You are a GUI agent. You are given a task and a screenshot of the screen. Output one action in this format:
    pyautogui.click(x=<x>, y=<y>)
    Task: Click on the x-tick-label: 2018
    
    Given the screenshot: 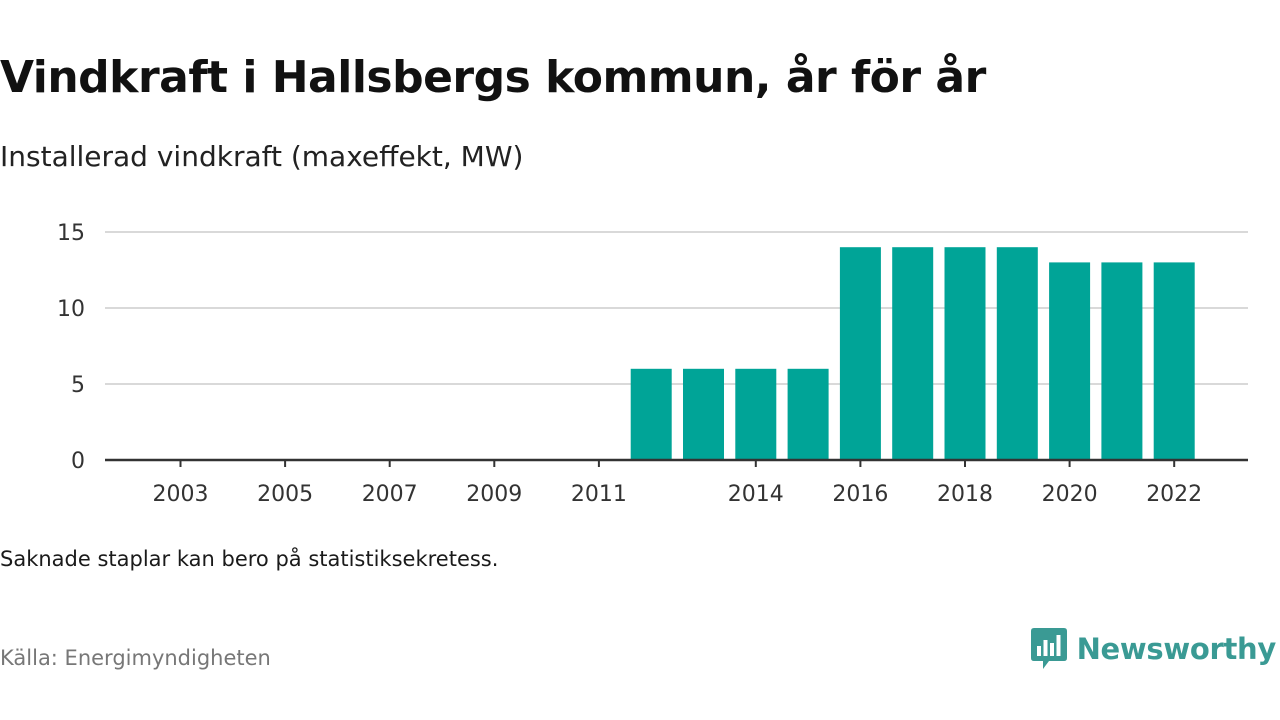 What is the action you would take?
    pyautogui.click(x=965, y=494)
    